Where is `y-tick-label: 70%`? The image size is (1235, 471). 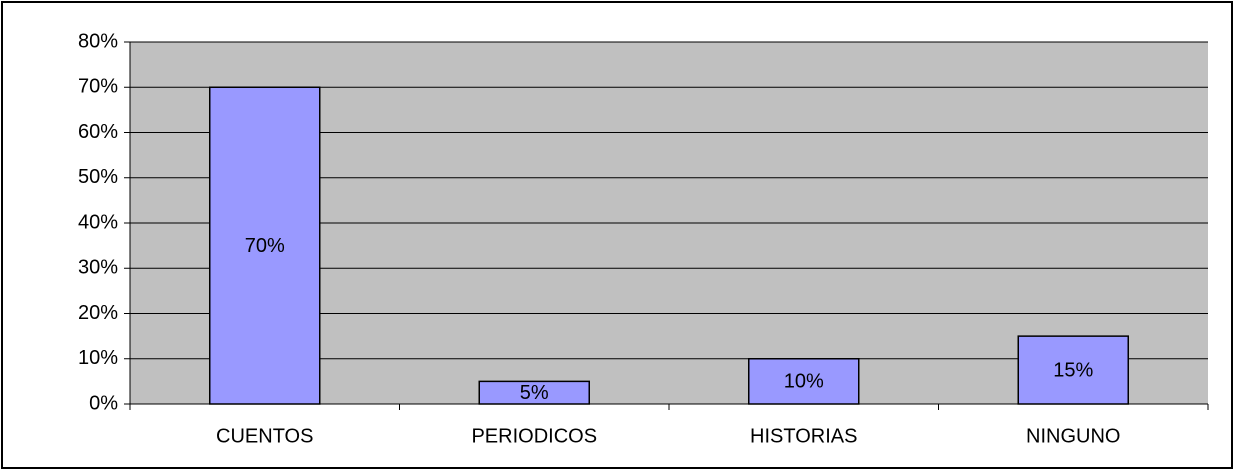 y-tick-label: 70% is located at coordinates (98, 87).